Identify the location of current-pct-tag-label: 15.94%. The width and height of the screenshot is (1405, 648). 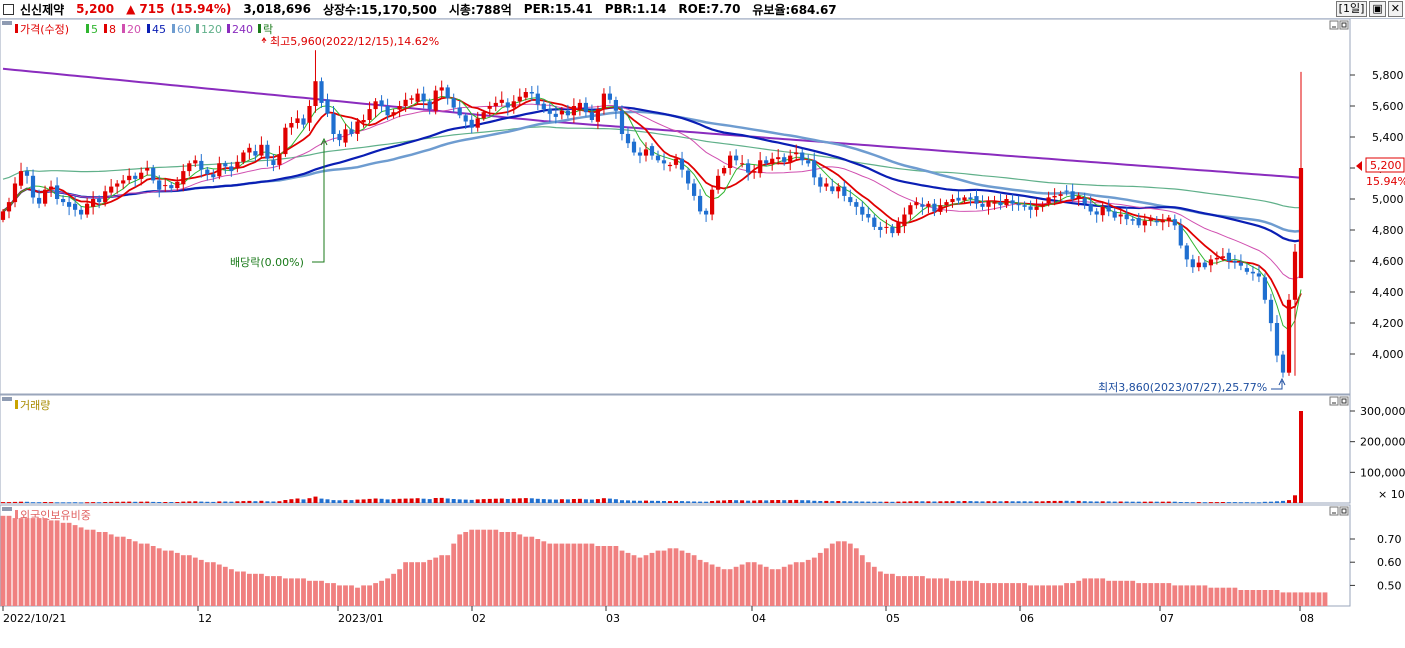
(1385, 181).